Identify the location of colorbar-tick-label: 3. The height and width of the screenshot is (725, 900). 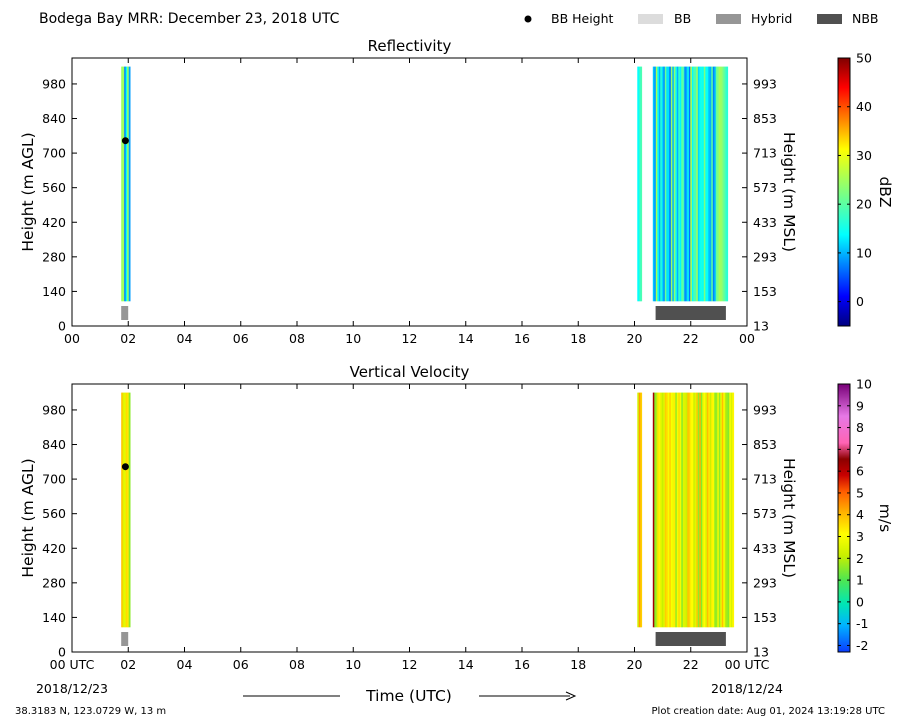
(860, 536).